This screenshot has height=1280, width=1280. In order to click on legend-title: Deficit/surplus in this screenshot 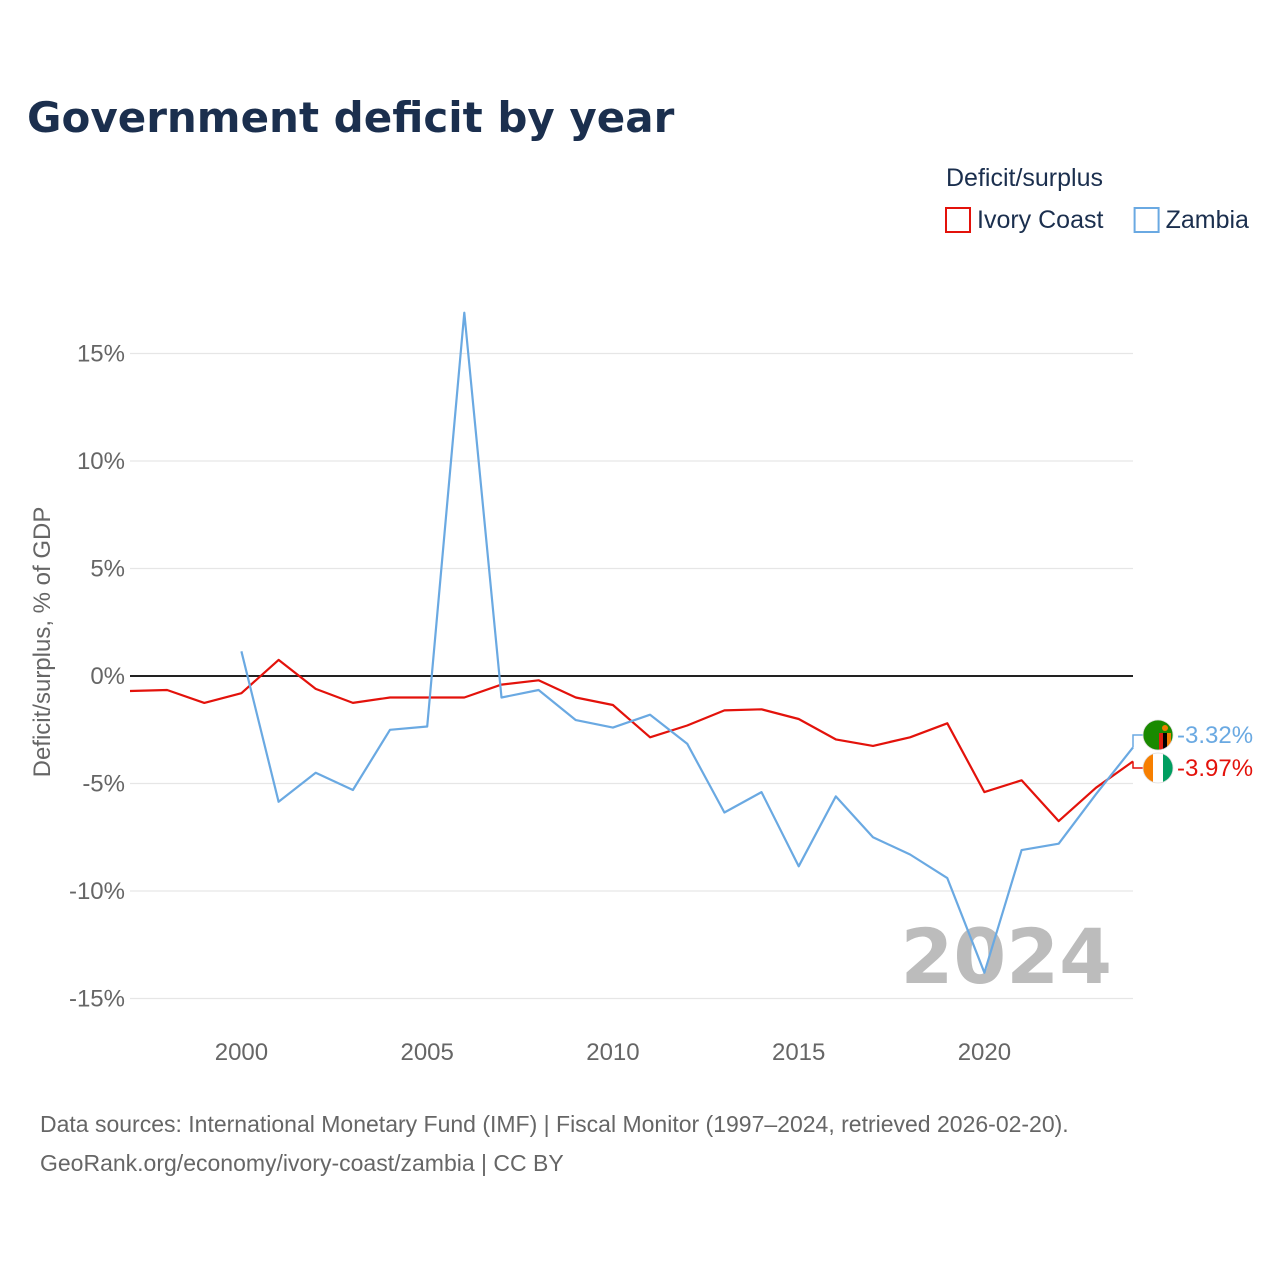, I will do `click(1024, 178)`.